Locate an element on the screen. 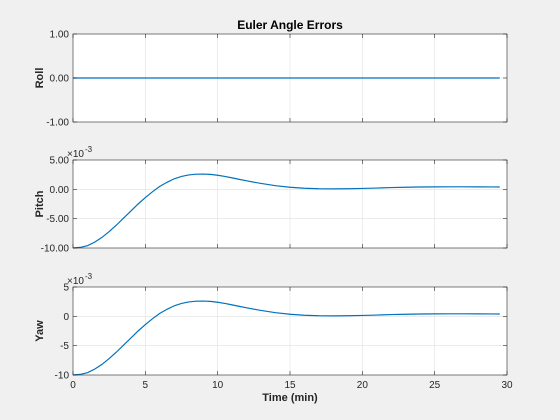 Image resolution: width=560 pixels, height=420 pixels. pitch-ytick-label-0: -10.00 is located at coordinates (55, 249).